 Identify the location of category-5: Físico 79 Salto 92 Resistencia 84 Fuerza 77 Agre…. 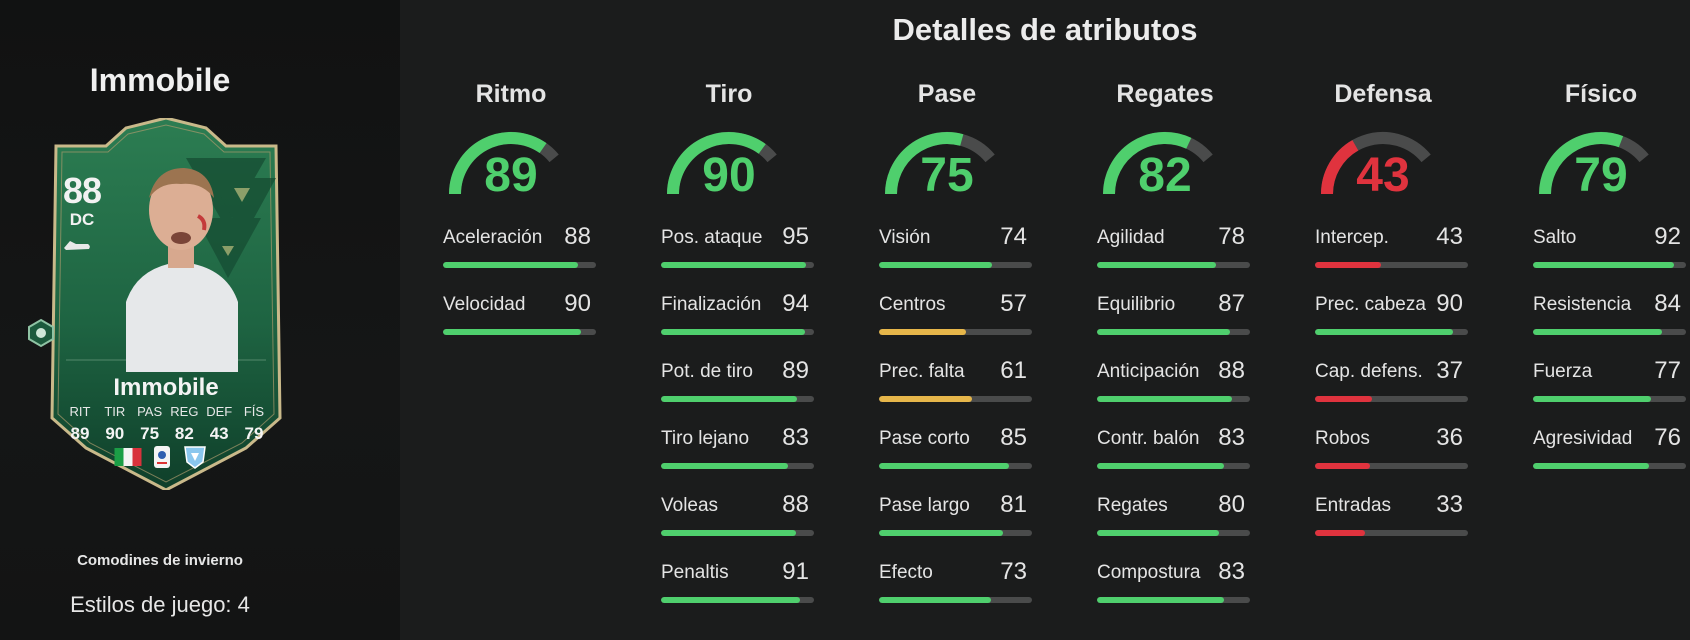
(1603, 287).